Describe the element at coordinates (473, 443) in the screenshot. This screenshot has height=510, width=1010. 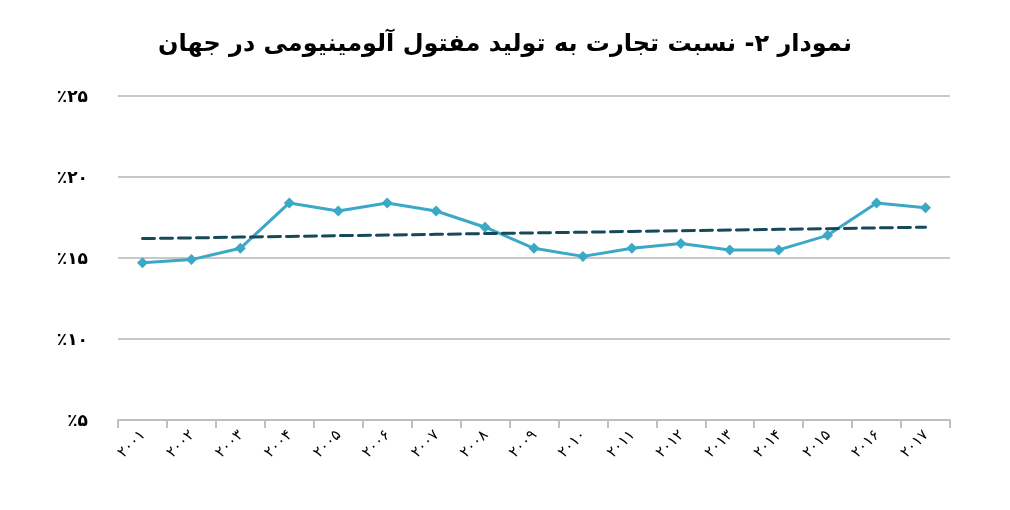
I see `x-tick-label: ۲۰۰۸` at that location.